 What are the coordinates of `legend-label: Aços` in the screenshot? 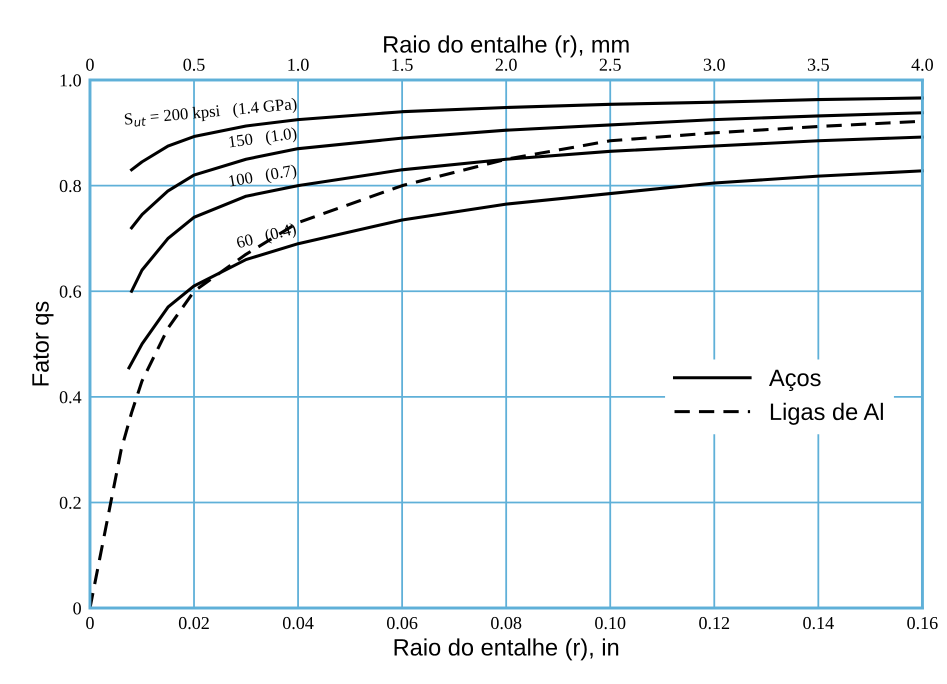 It's located at (795, 381).